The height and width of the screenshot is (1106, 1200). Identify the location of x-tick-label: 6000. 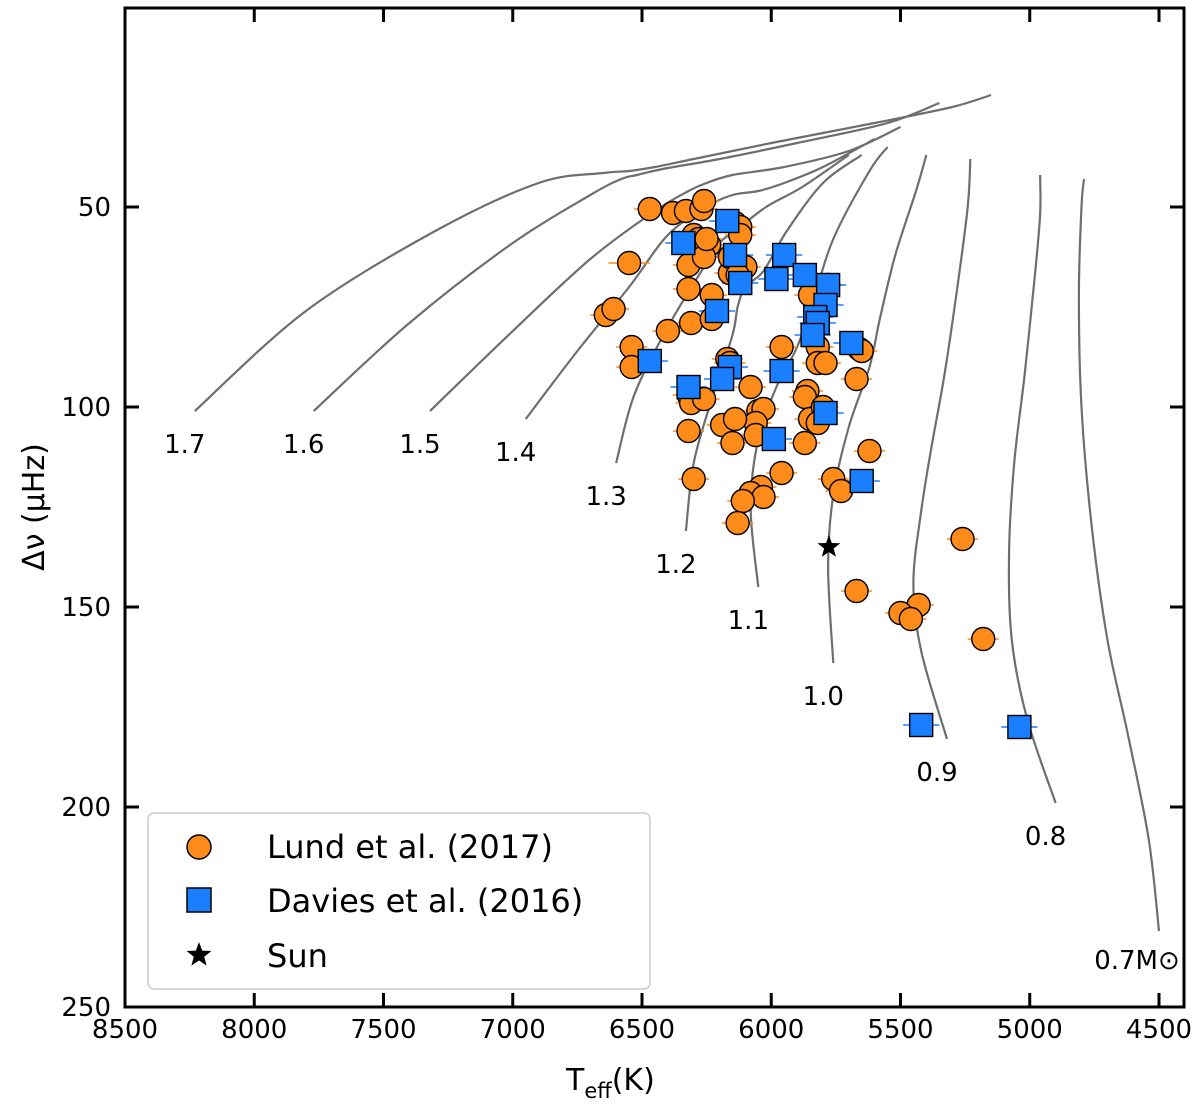
(771, 1030).